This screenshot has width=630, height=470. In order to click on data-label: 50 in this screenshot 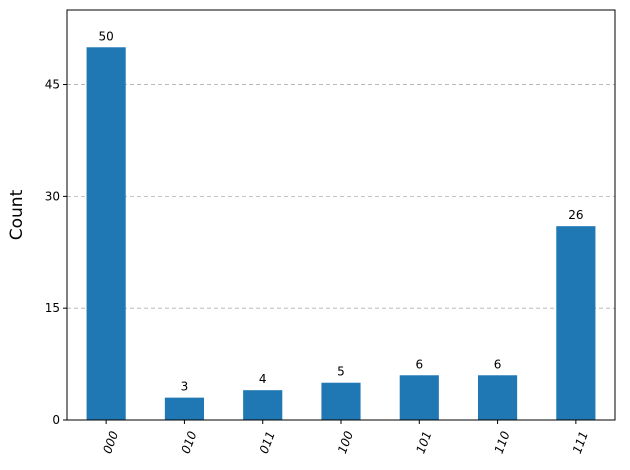, I will do `click(106, 36)`.